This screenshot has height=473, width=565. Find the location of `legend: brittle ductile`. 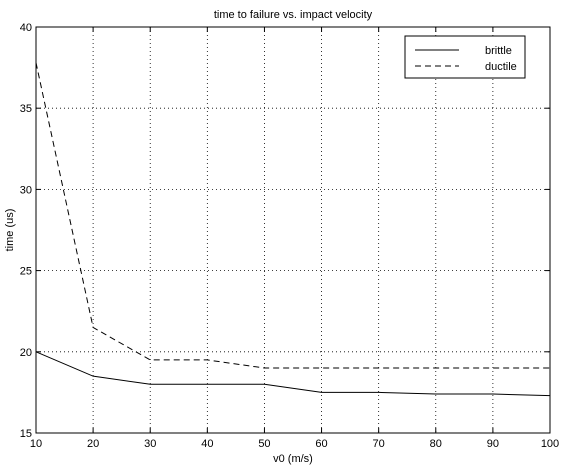

legend: brittle ductile is located at coordinates (465, 57).